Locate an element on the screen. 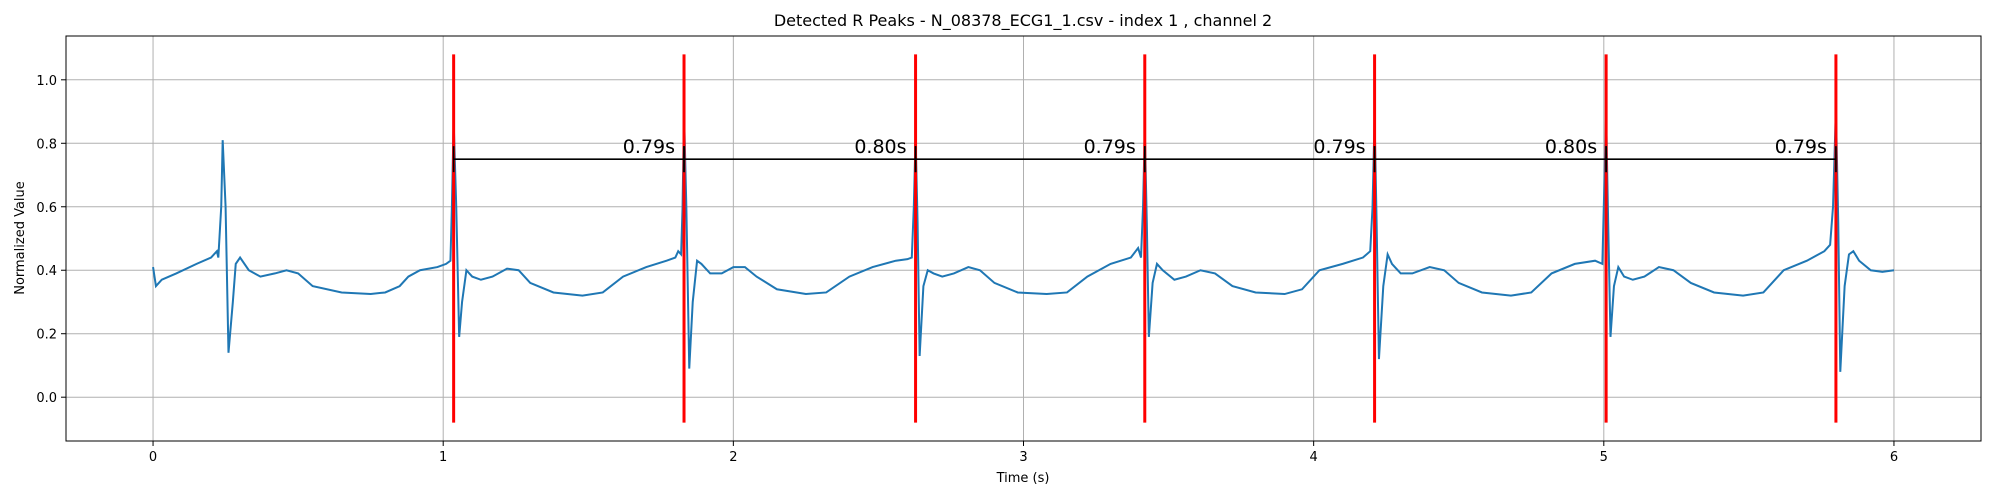 This screenshot has width=2000, height=500. x-tick-label: 4 is located at coordinates (1314, 457).